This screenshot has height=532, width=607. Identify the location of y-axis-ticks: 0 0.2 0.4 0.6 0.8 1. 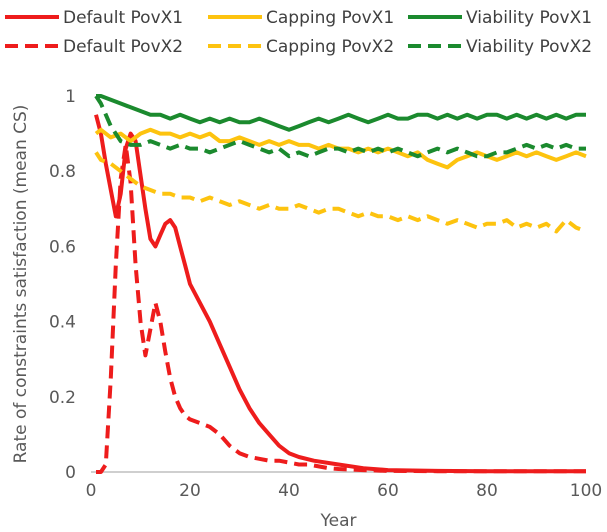
(62, 285).